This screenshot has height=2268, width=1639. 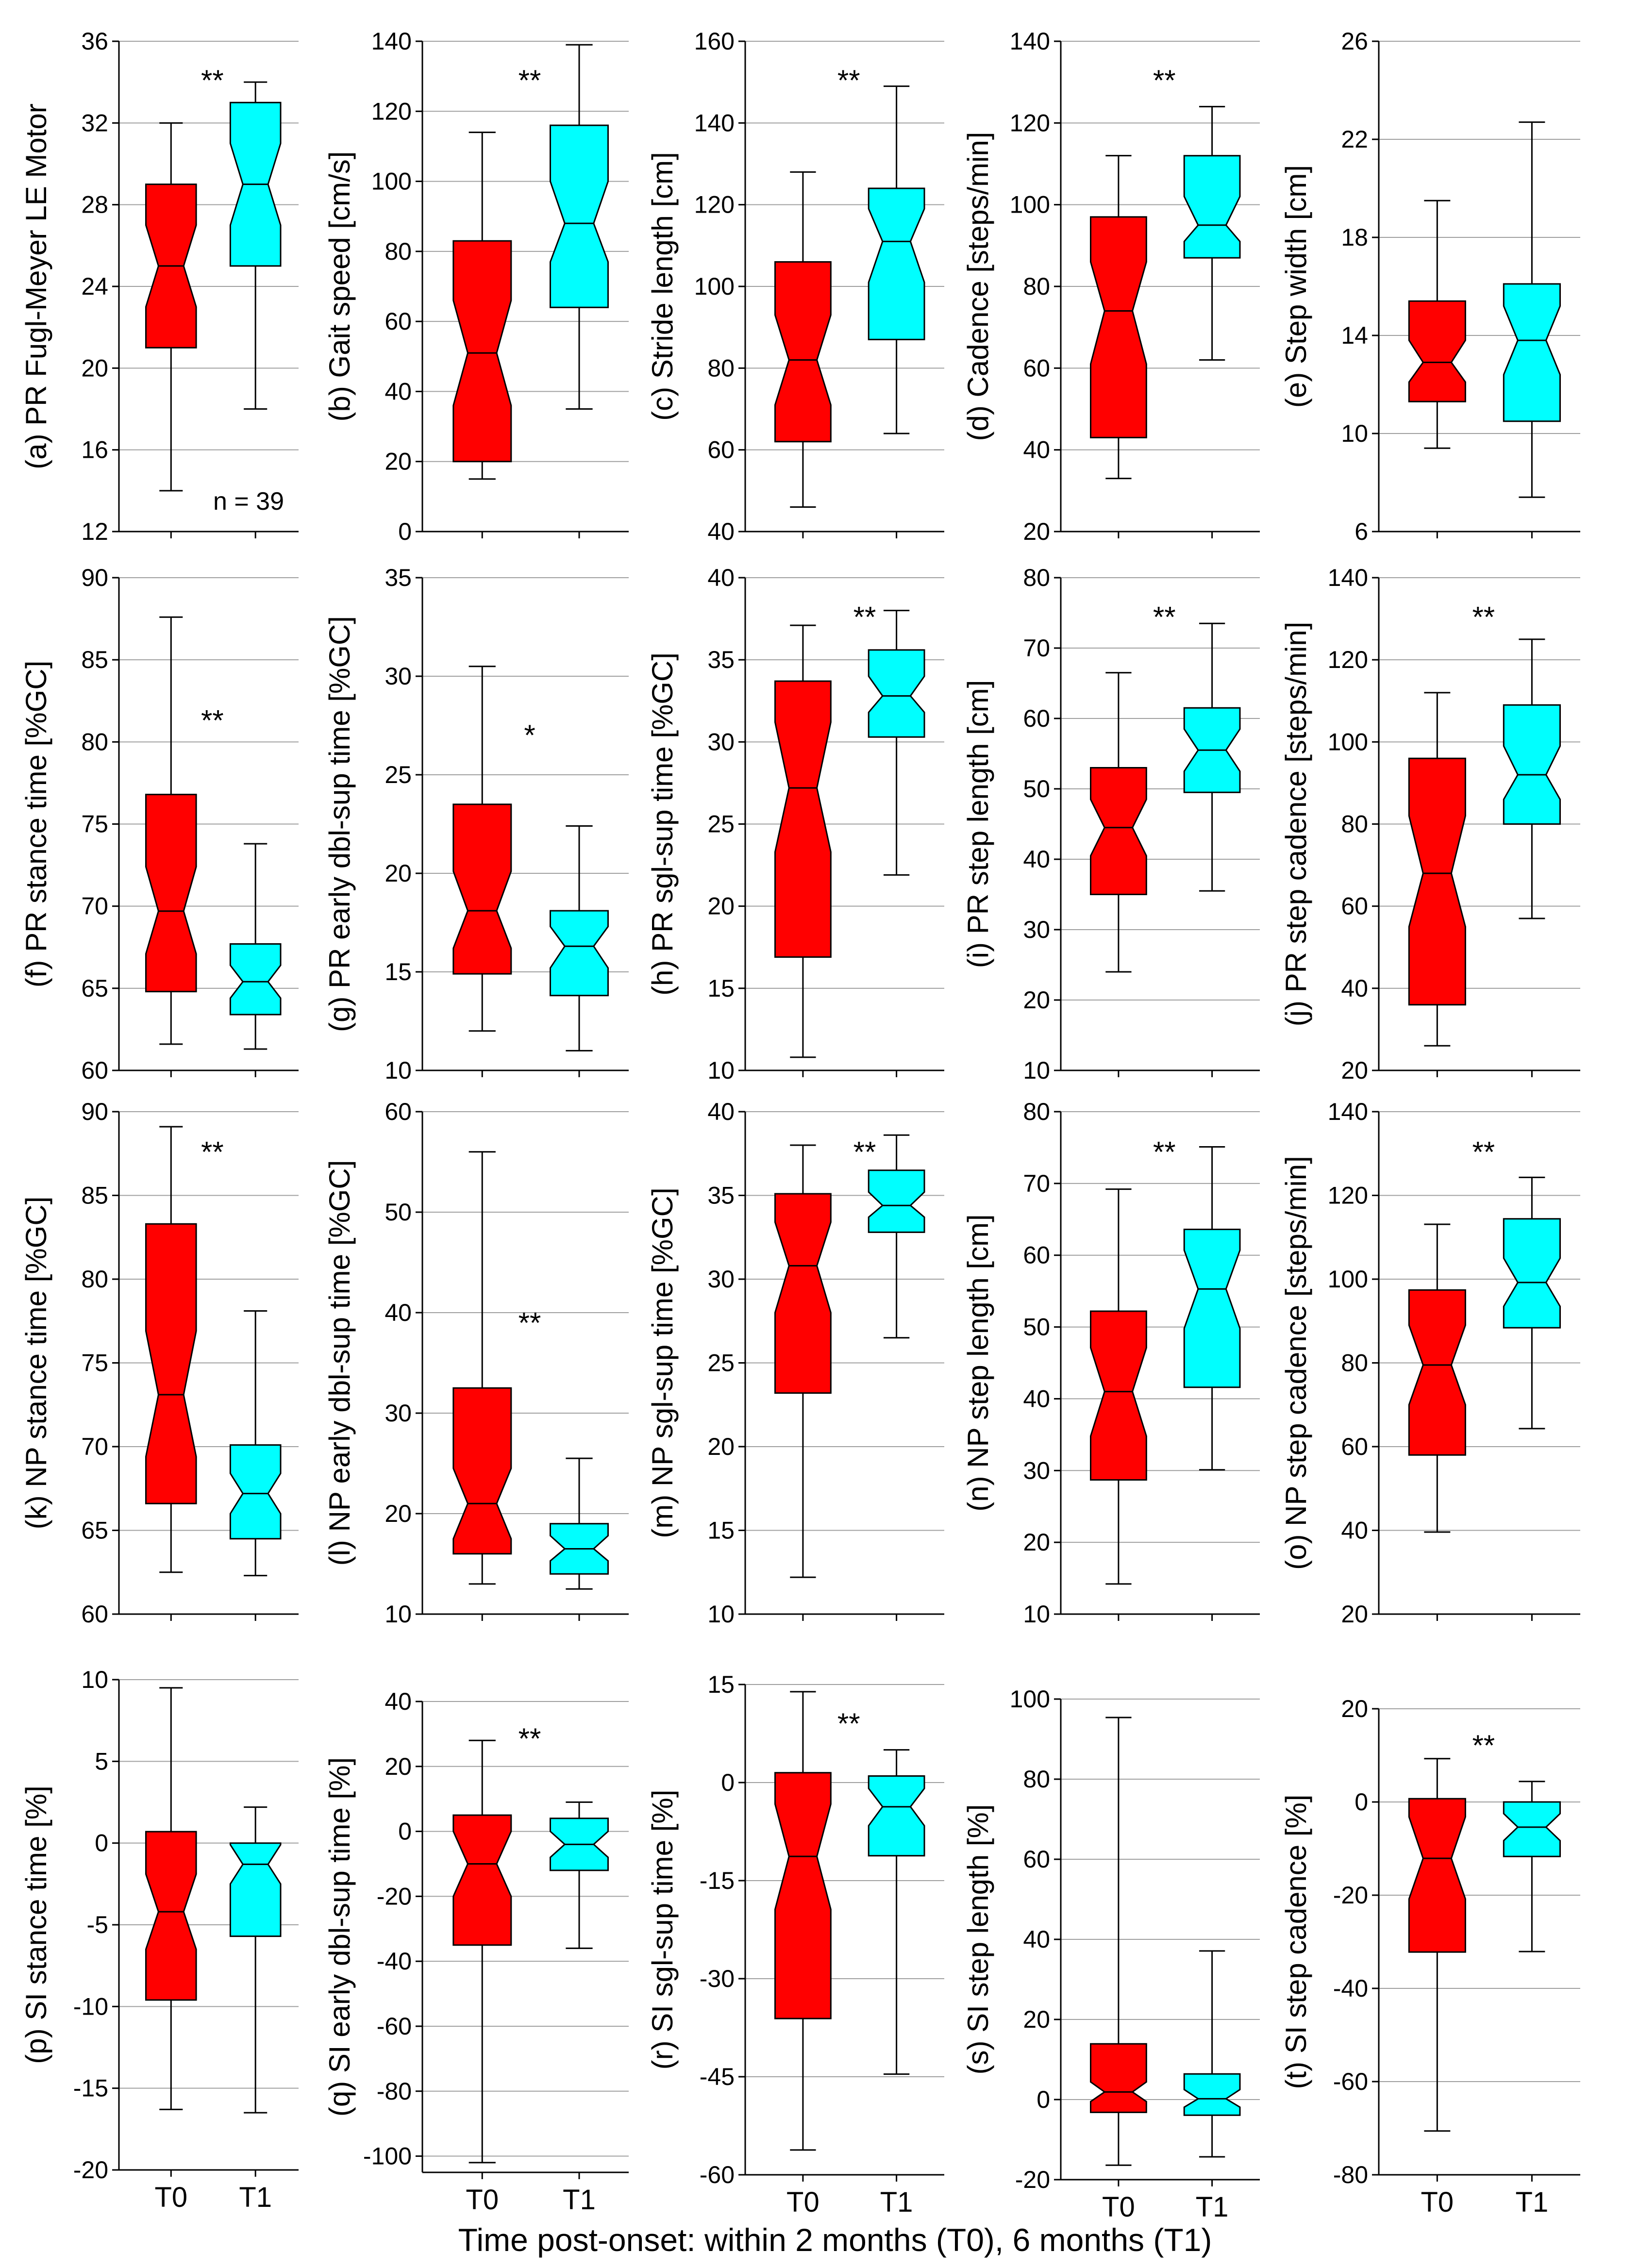 I want to click on y-tick-label: -80, so click(x=1350, y=2174).